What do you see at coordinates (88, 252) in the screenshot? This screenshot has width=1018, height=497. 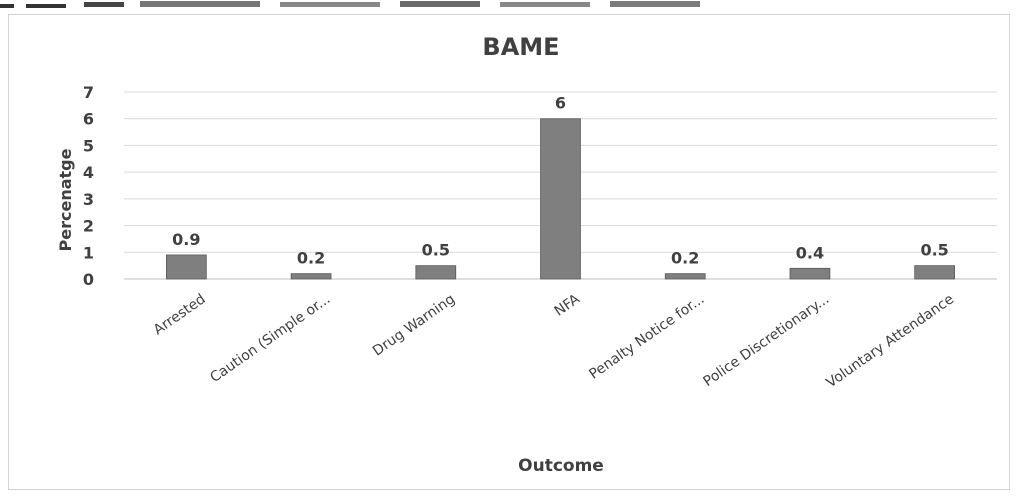 I see `y-tick-label: 1` at bounding box center [88, 252].